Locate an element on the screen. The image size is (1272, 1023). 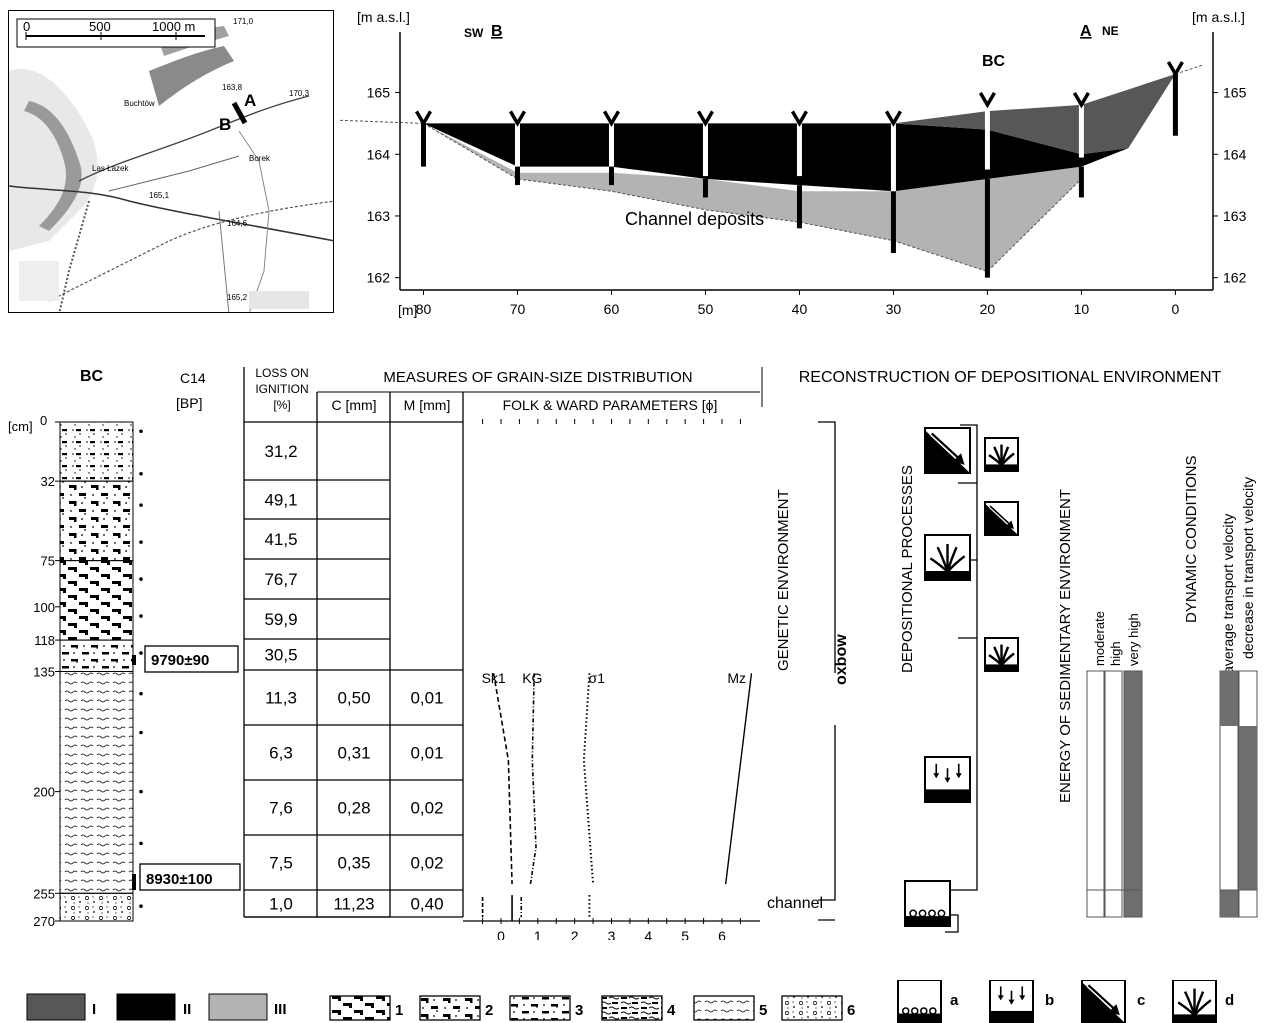
depth-tick: 135 is located at coordinates (44, 672).